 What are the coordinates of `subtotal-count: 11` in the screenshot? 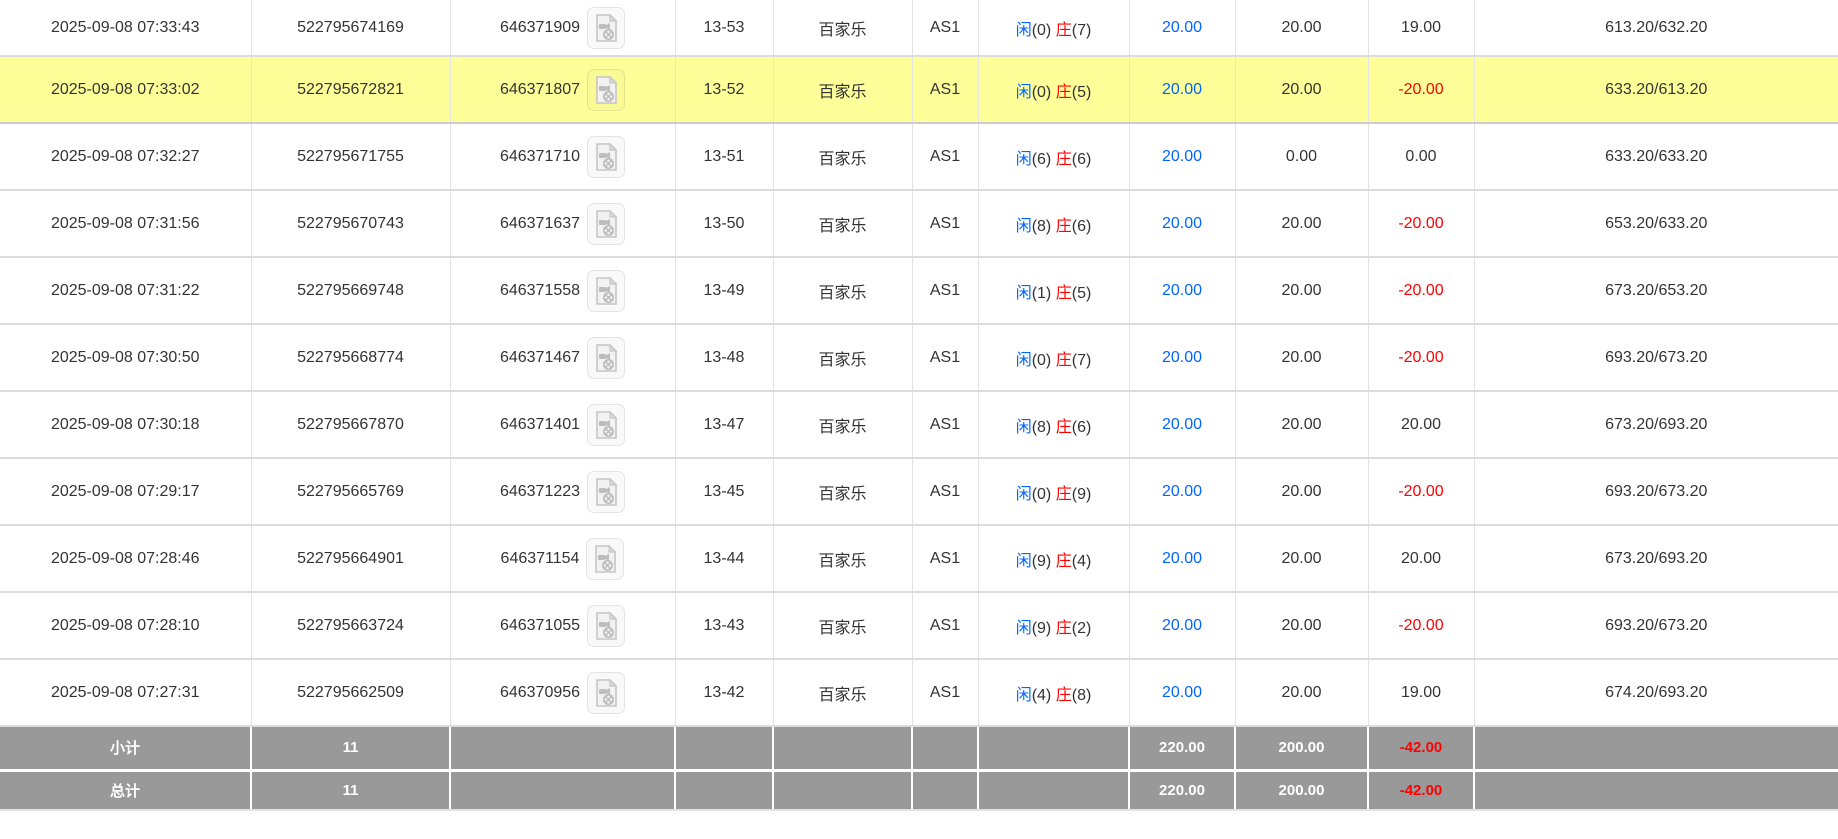 It's located at (351, 748).